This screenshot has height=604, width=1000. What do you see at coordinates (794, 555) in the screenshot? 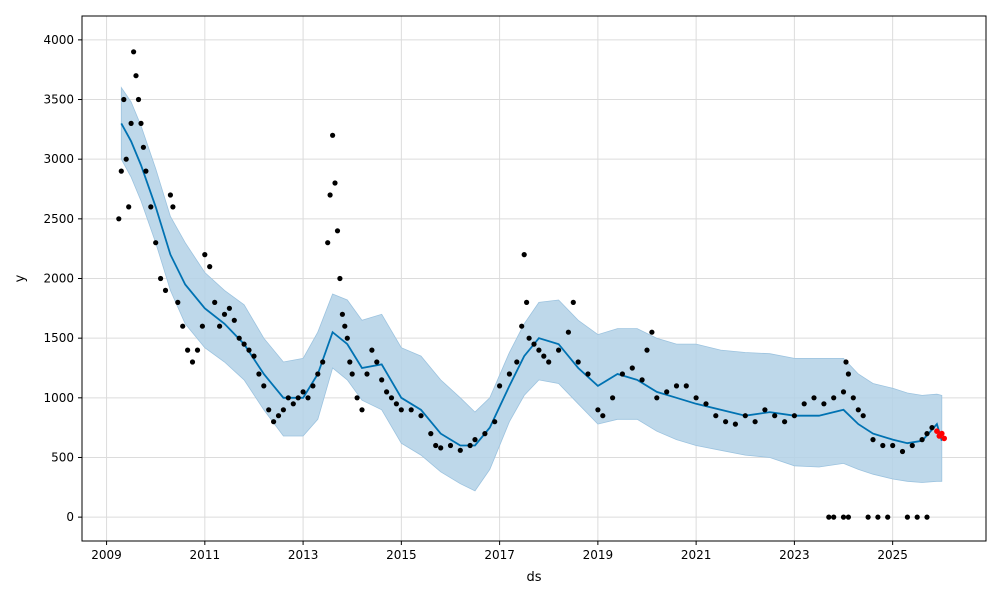
I see `x-tick-label: 2023` at bounding box center [794, 555].